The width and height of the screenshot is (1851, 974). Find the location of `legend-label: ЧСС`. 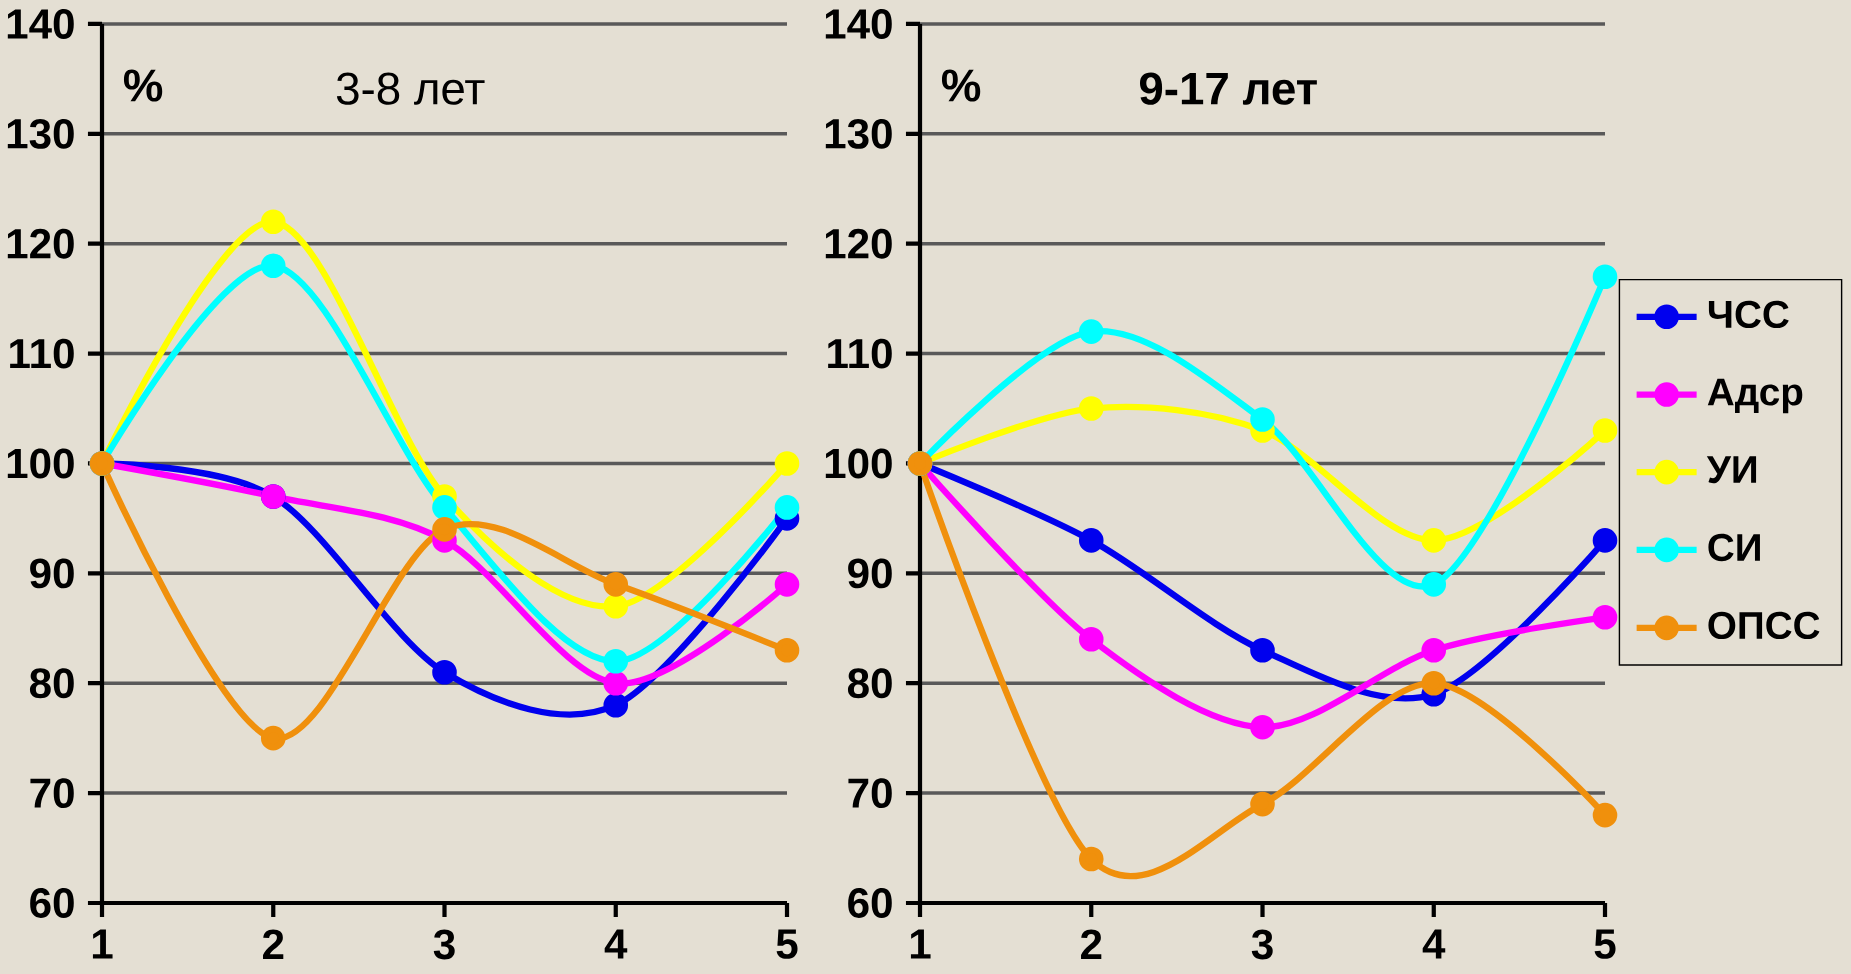

legend-label: ЧСС is located at coordinates (1748, 314).